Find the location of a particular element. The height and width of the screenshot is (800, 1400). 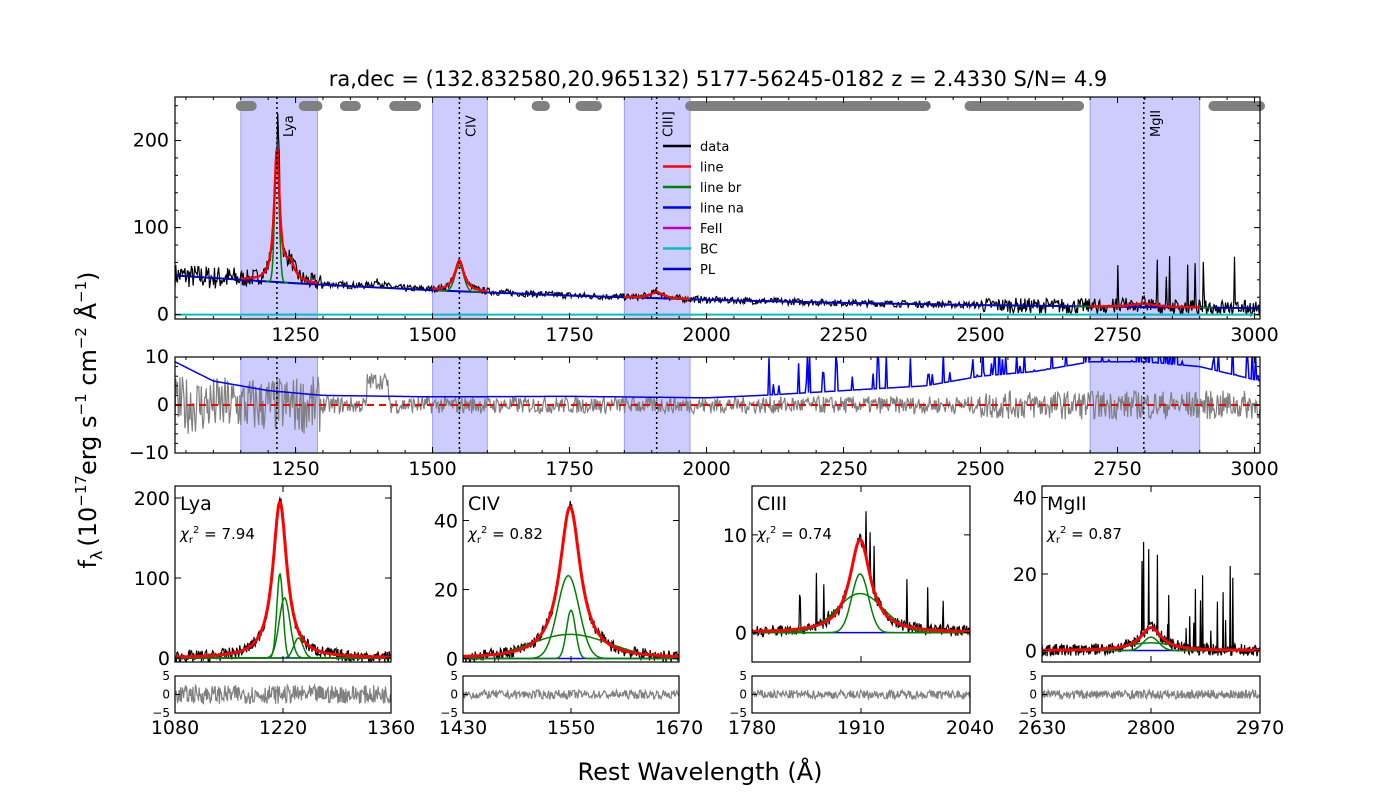

zoom-total-CIV is located at coordinates (571, 581).